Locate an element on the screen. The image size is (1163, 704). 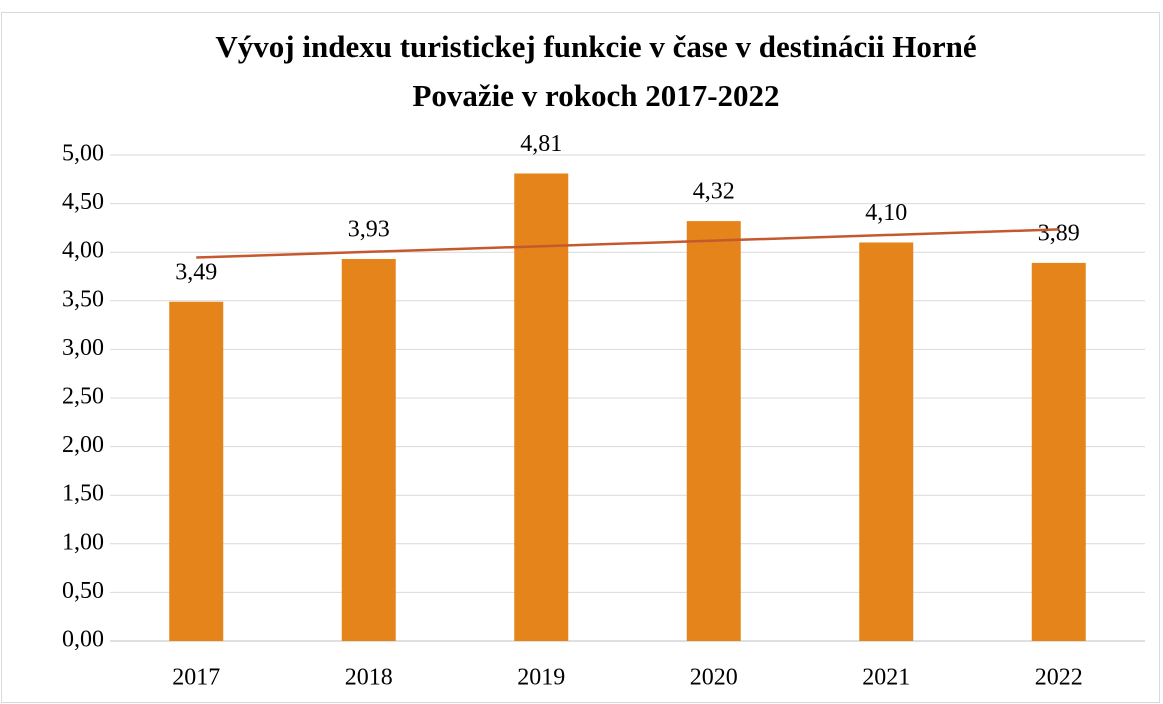
data-label: 4,10 is located at coordinates (886, 213).